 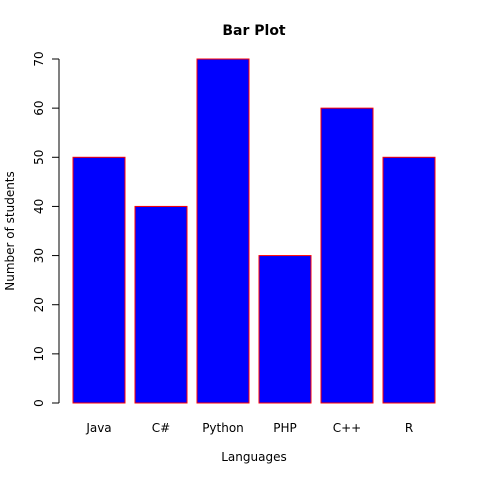 I want to click on y-tick-label: 30, so click(x=39, y=255).